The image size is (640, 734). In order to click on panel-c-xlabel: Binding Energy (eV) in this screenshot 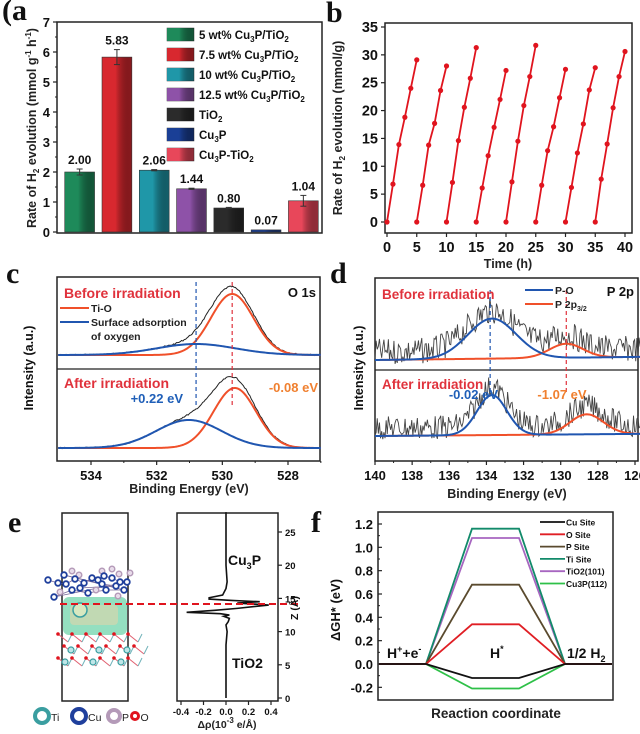, I will do `click(188, 489)`.